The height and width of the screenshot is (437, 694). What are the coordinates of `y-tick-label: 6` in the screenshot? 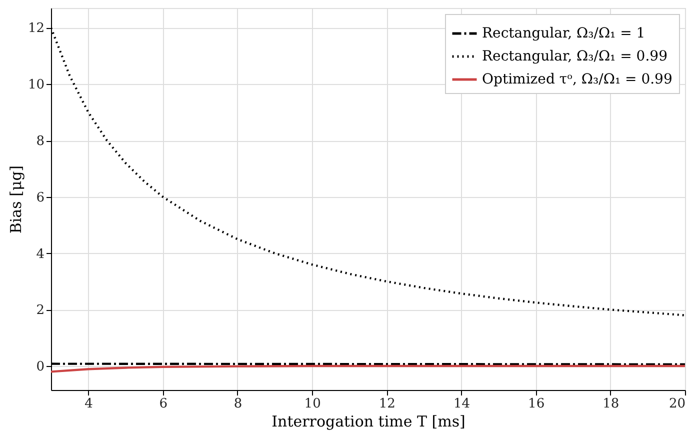 It's located at (40, 198).